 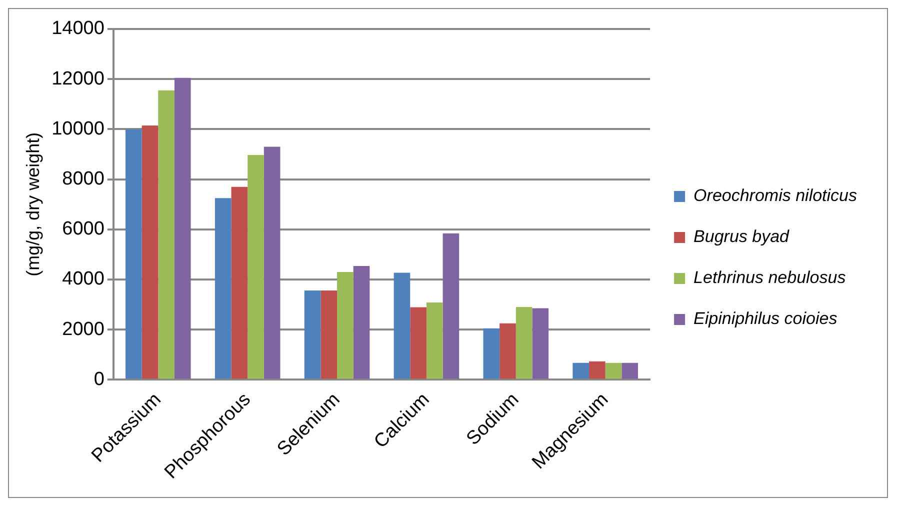 I want to click on y-tick-label: 12000, so click(x=78, y=79).